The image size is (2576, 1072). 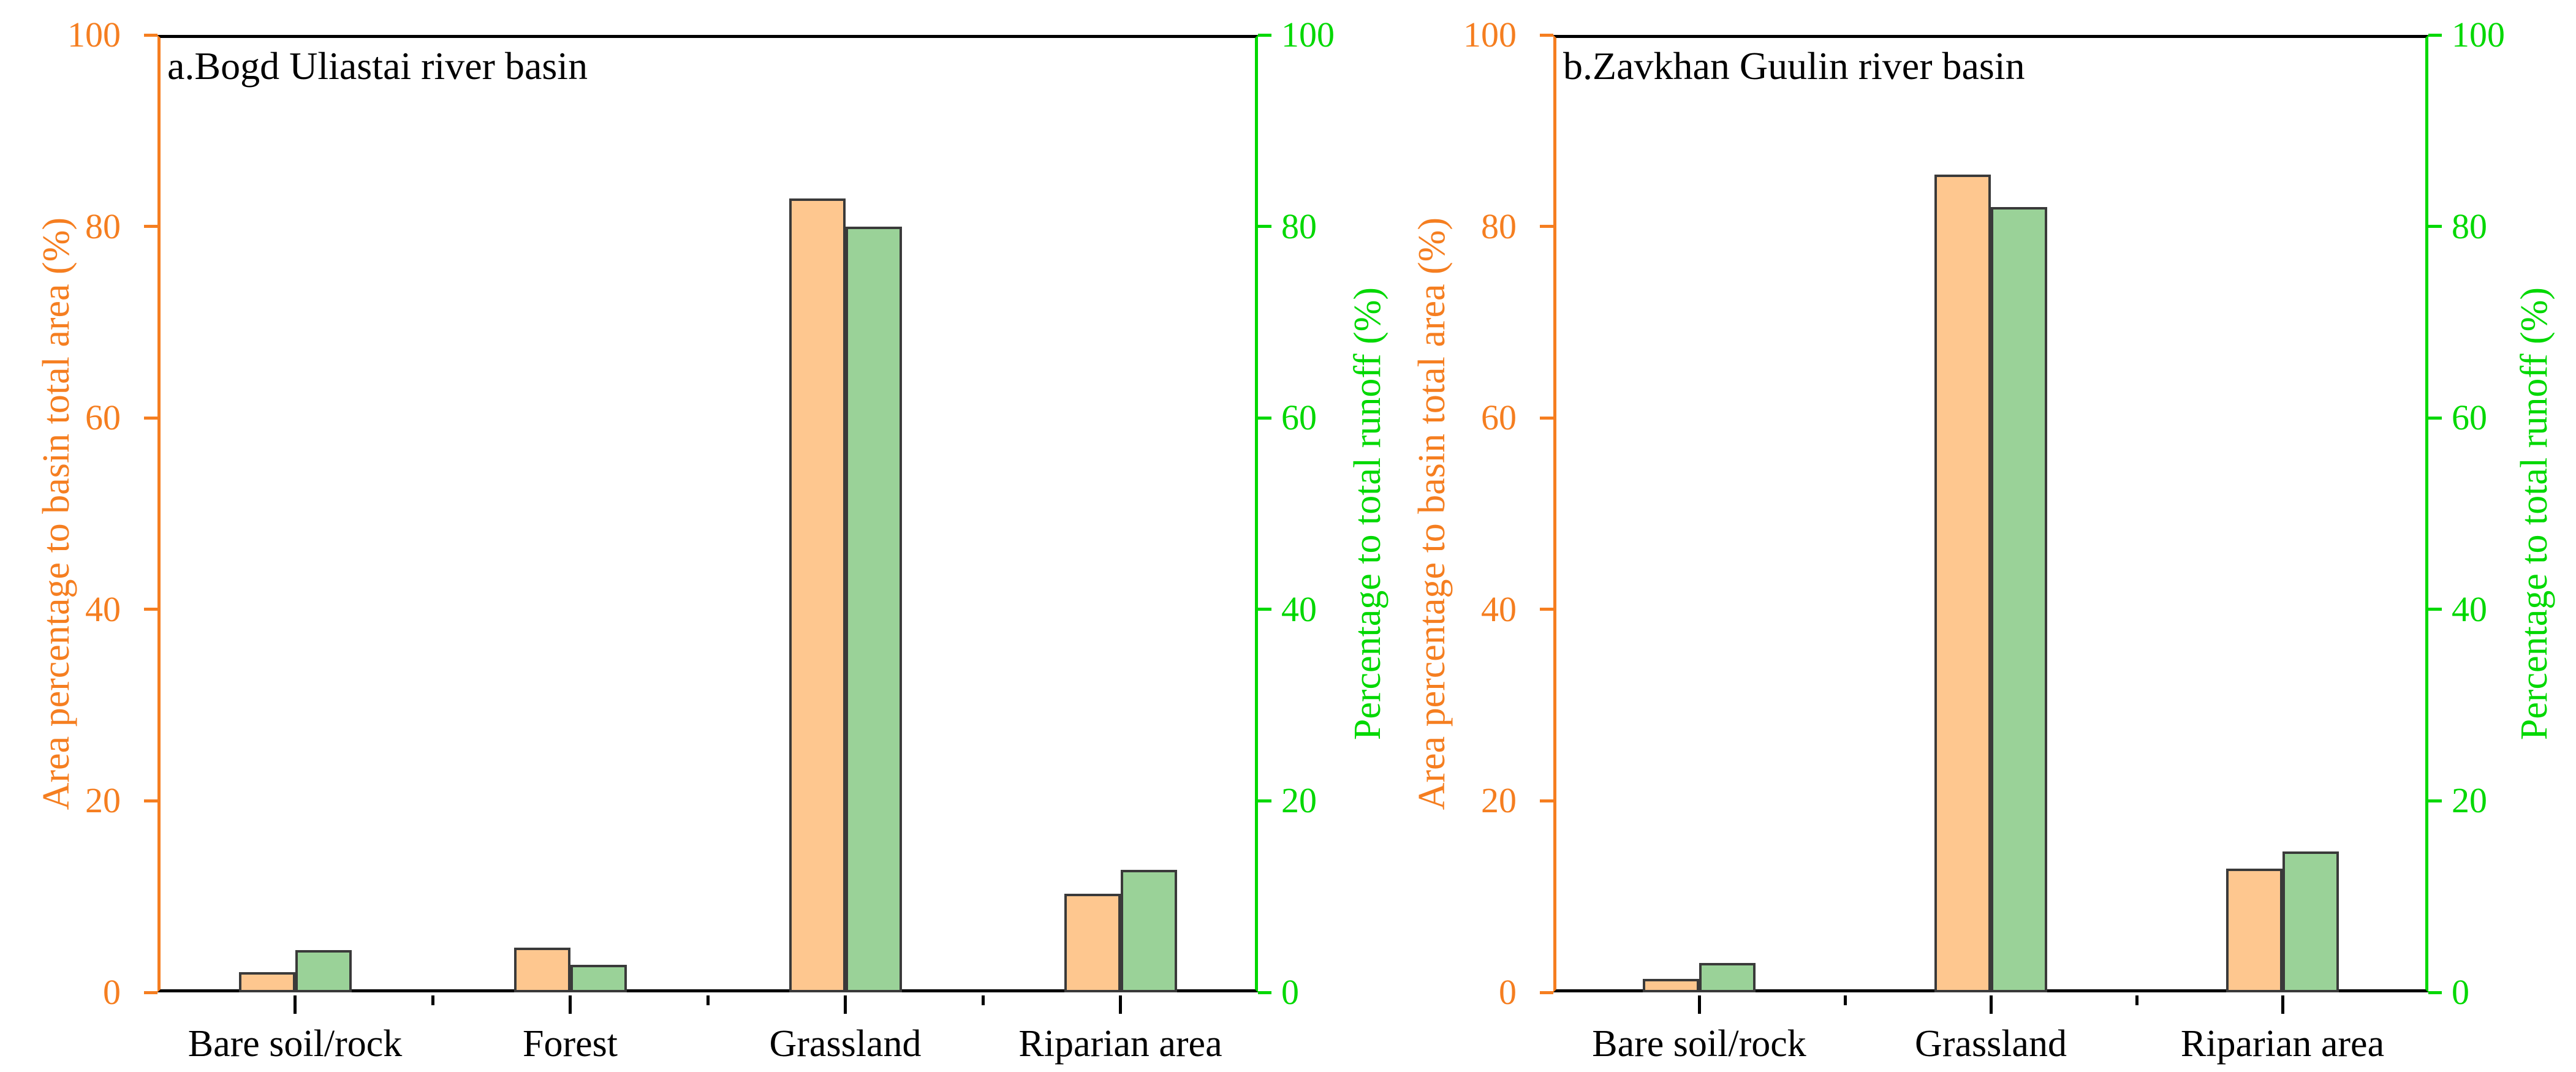 I want to click on panel-b-title: b.Zavkhan Guulin river basin, so click(x=1794, y=66).